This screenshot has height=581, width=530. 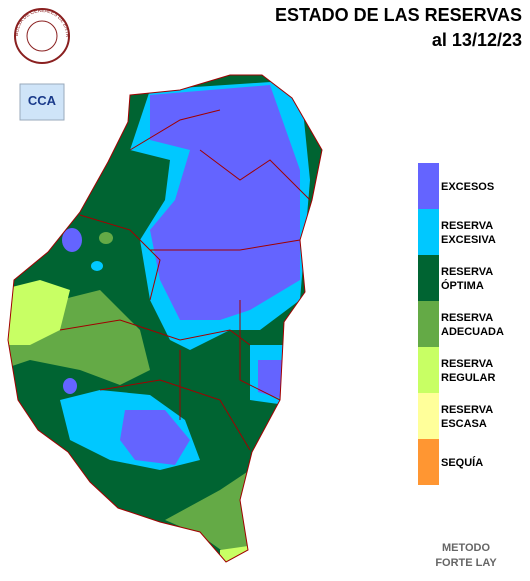 What do you see at coordinates (467, 187) in the screenshot?
I see `legend-label: EXCESOS` at bounding box center [467, 187].